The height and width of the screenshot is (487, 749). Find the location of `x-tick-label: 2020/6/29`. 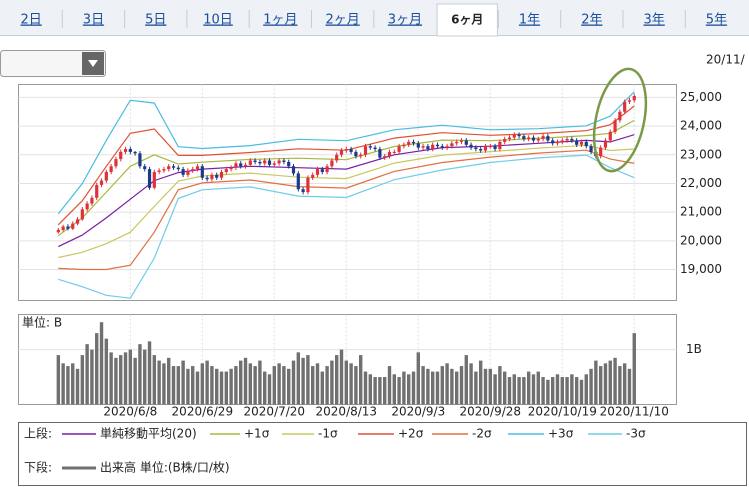

x-tick-label: 2020/6/29 is located at coordinates (203, 412).